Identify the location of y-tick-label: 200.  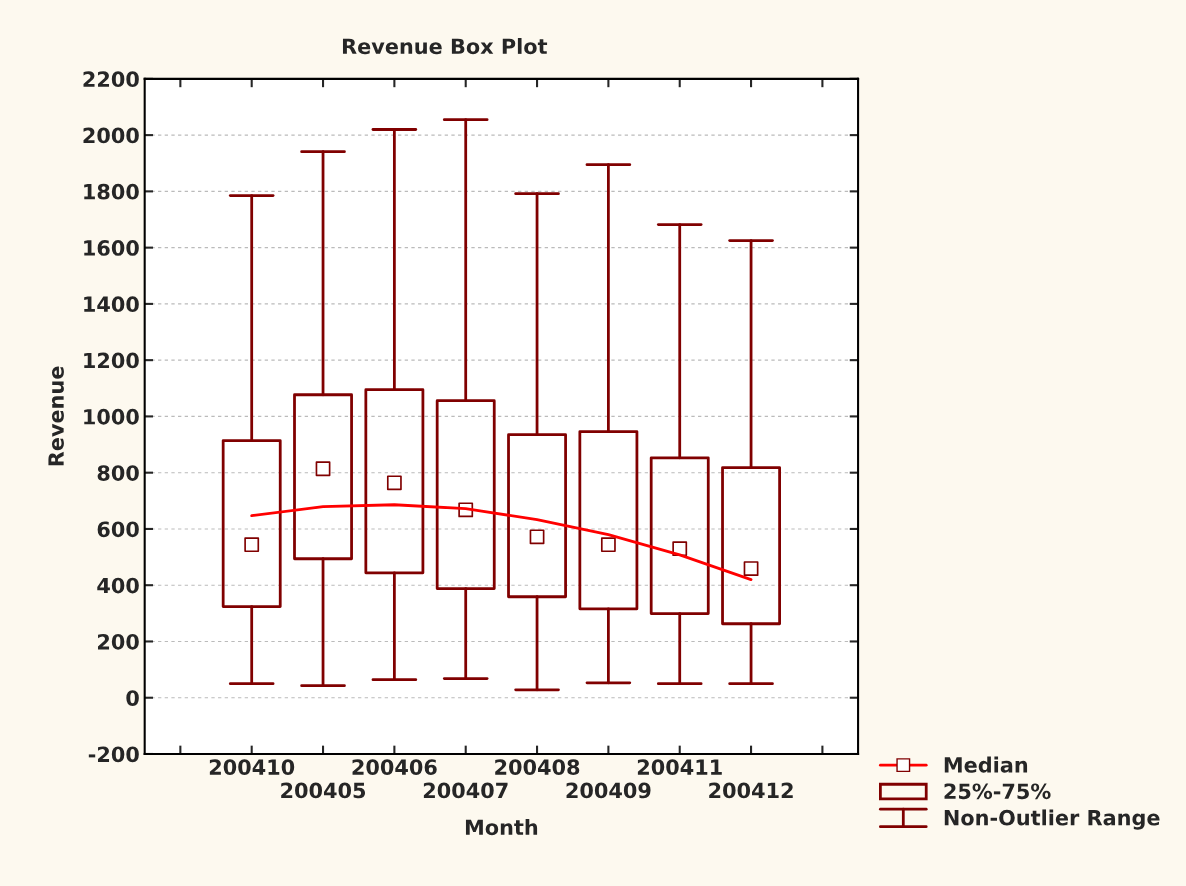
(118, 641).